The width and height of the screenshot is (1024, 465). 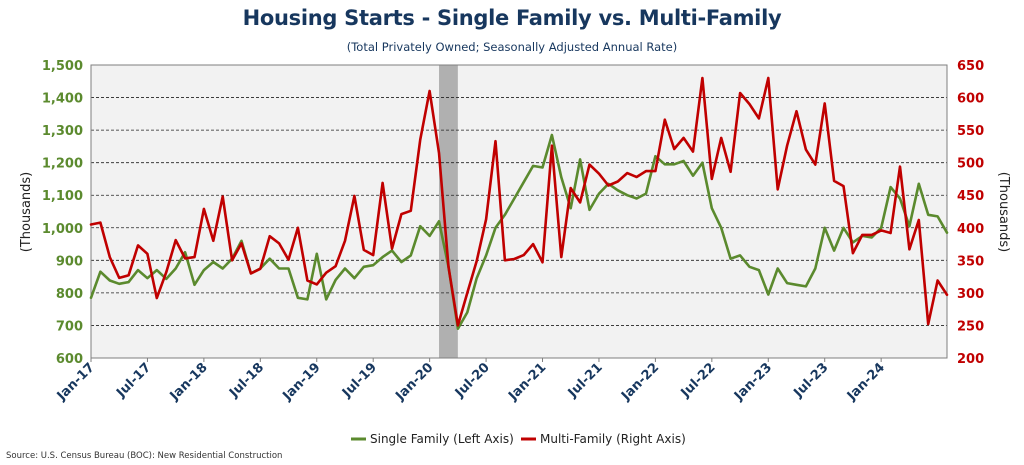 What do you see at coordinates (69, 359) in the screenshot?
I see `y-left-tick-label: 600` at bounding box center [69, 359].